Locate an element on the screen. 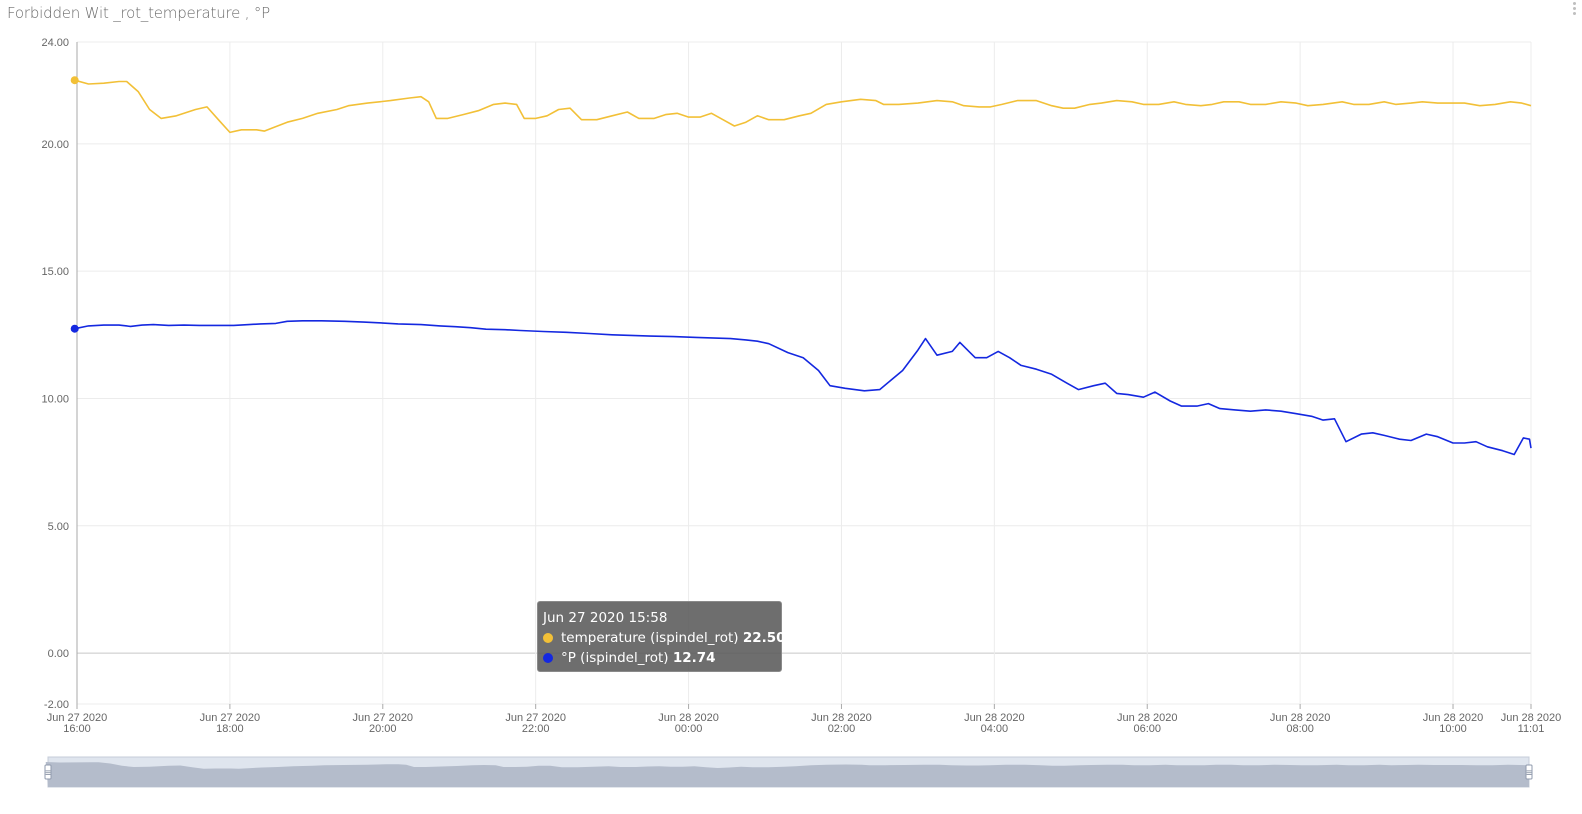 The image size is (1582, 814). y-axis: -2.00 0.00 5.00 10.00 15.00 20.00 24.00 is located at coordinates (59, 374).